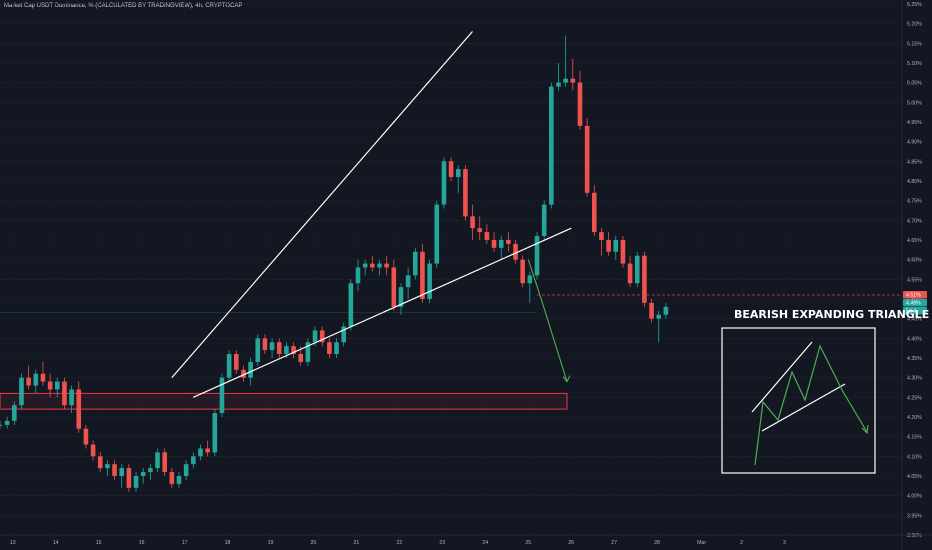  Describe the element at coordinates (911, 312) in the screenshot. I see `price-tag-label: 5d 4` at that location.